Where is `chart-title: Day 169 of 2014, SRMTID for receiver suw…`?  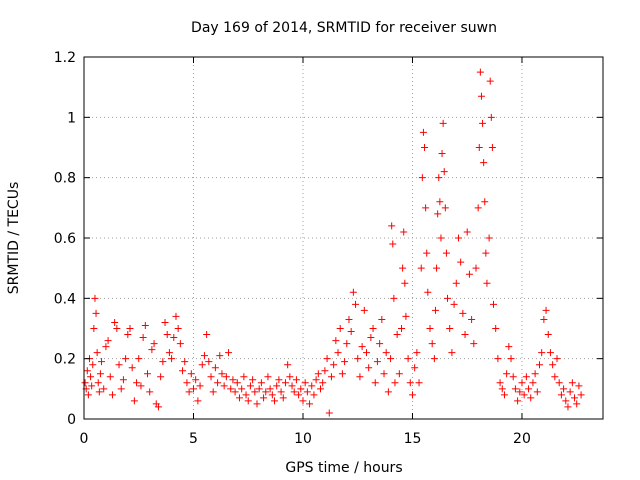 chart-title: Day 169 of 2014, SRMTID for receiver suw… is located at coordinates (344, 28).